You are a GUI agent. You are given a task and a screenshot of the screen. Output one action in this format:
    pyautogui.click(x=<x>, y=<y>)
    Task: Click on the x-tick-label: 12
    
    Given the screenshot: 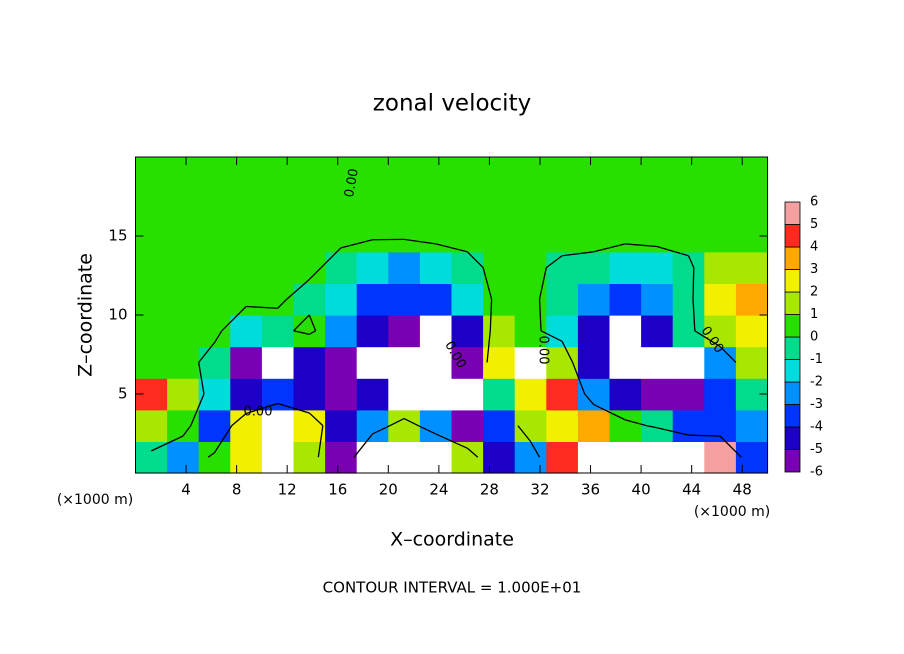 What is the action you would take?
    pyautogui.click(x=287, y=490)
    